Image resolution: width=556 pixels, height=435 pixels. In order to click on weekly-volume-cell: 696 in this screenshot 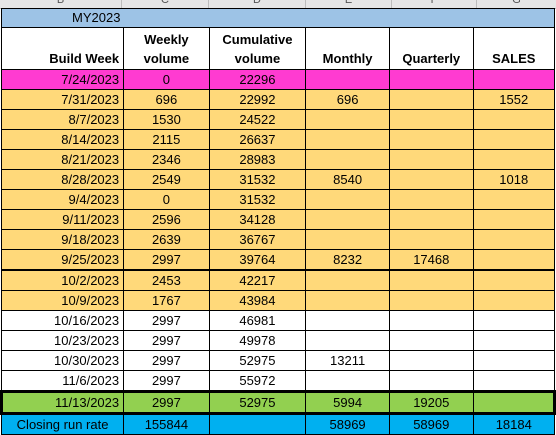, I will do `click(166, 99)`.